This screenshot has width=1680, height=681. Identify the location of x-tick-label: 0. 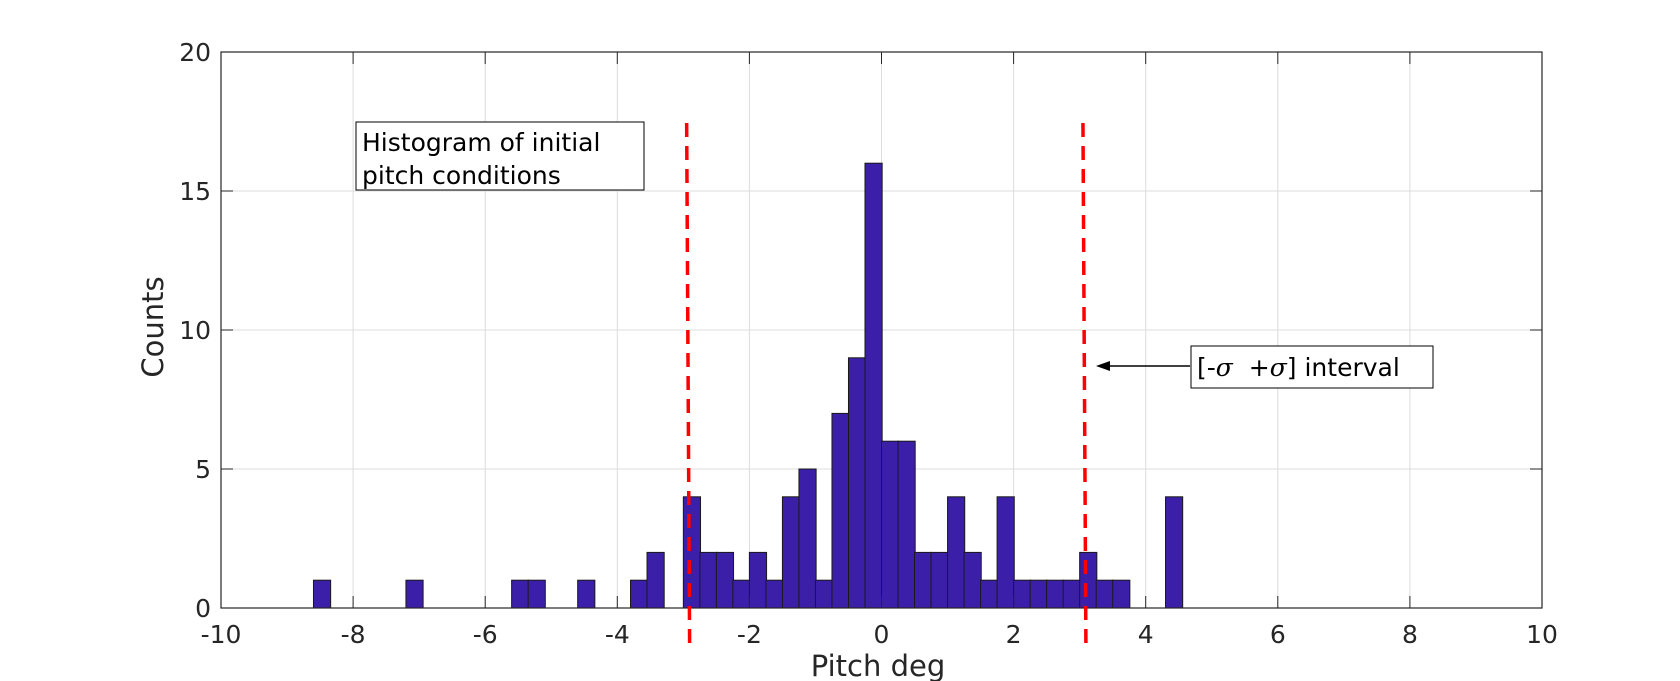
(882, 634).